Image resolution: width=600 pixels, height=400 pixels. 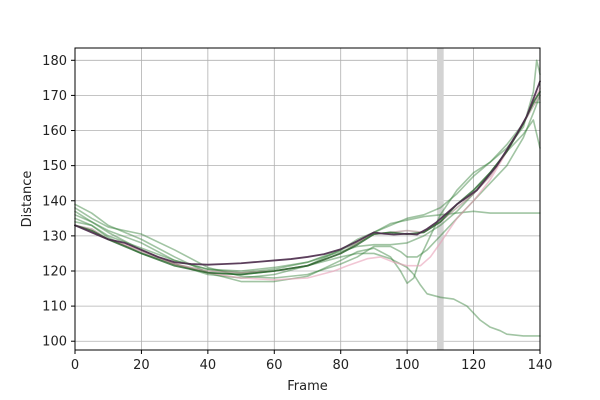 I want to click on x-tick-label: 140, so click(x=540, y=365).